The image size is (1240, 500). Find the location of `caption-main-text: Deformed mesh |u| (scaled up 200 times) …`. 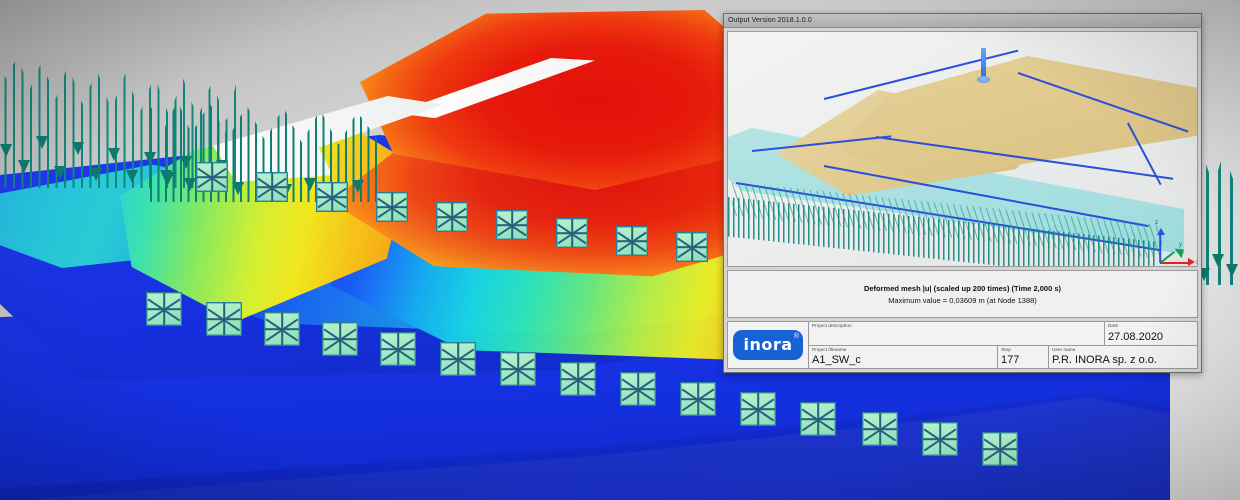

caption-main-text: Deformed mesh |u| (scaled up 200 times) … is located at coordinates (962, 288).